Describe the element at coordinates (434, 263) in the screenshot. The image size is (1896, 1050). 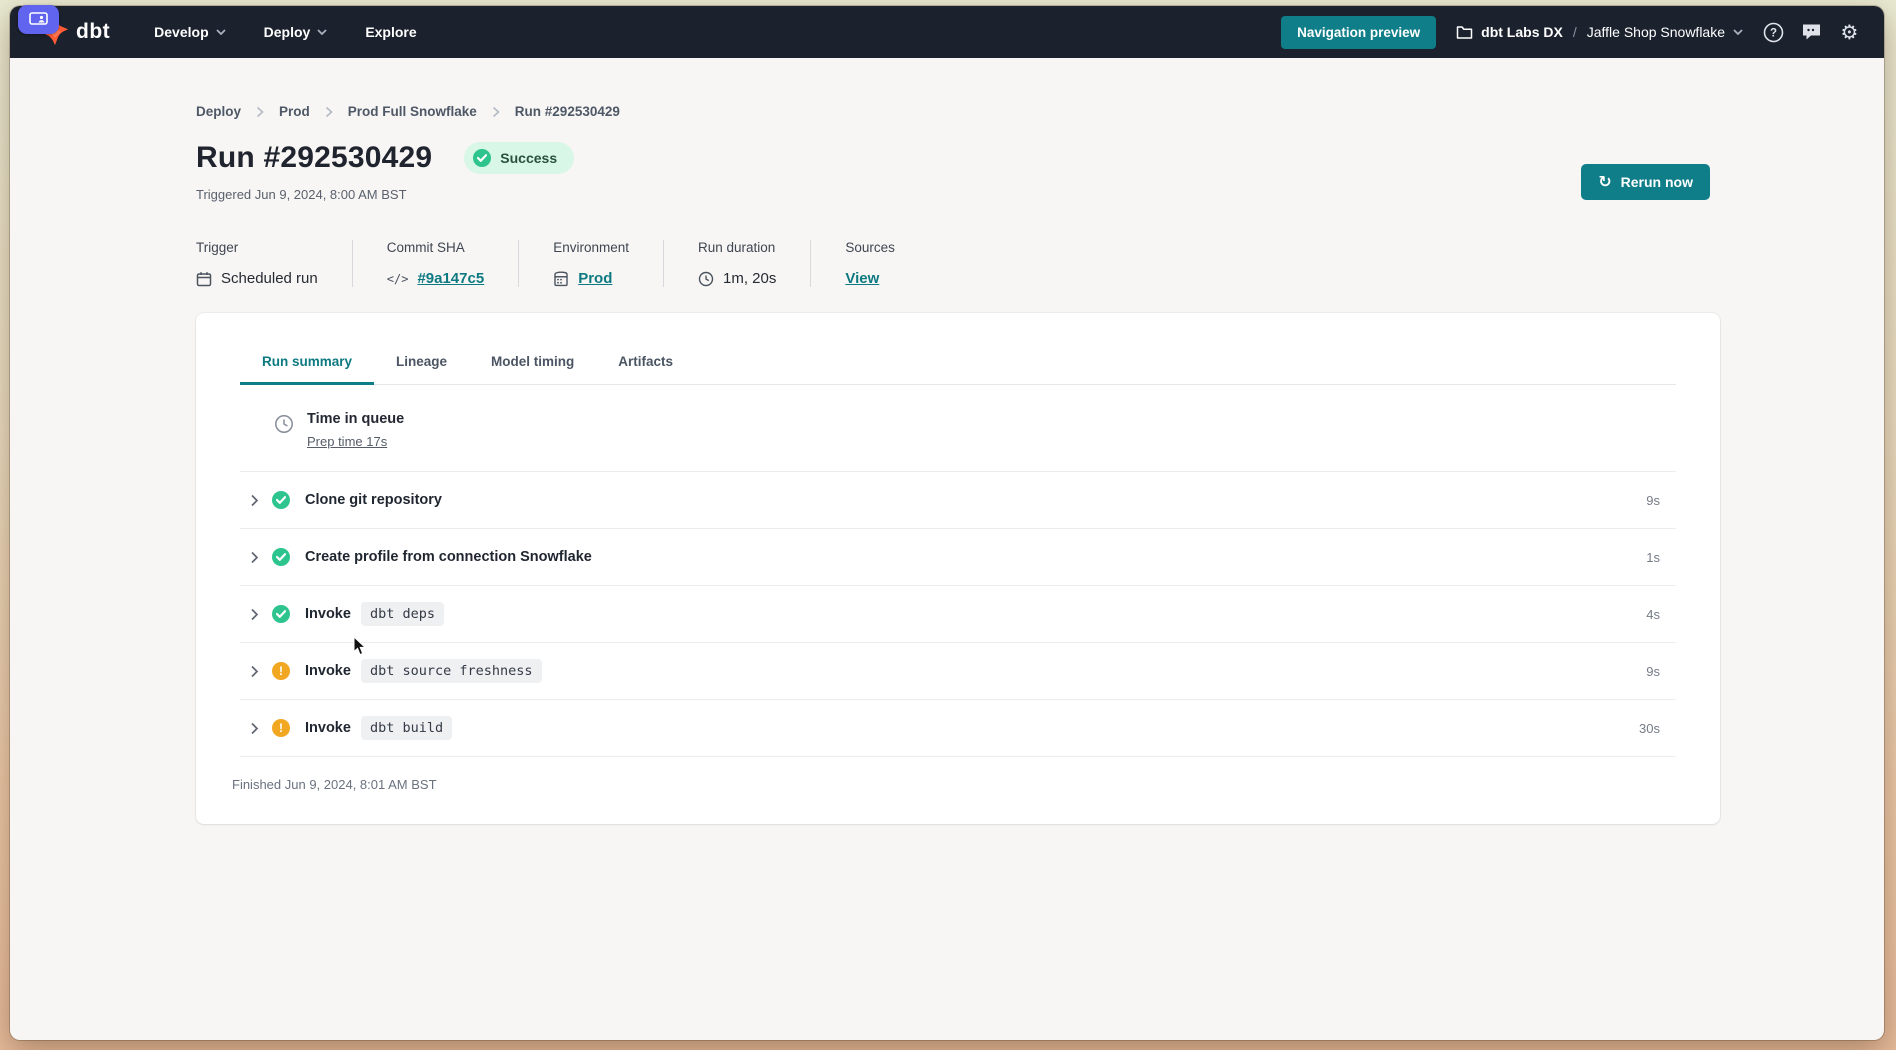
I see `meta-commit-sha: Commit SHA </> #9a147c5` at that location.